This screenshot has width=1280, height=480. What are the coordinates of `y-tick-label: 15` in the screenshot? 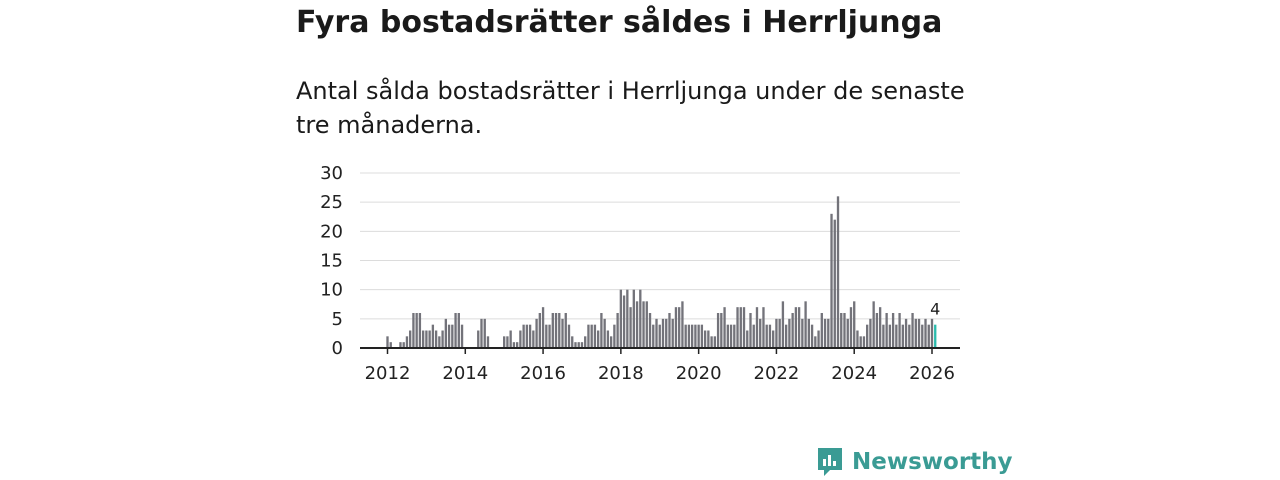 It's located at (331, 261).